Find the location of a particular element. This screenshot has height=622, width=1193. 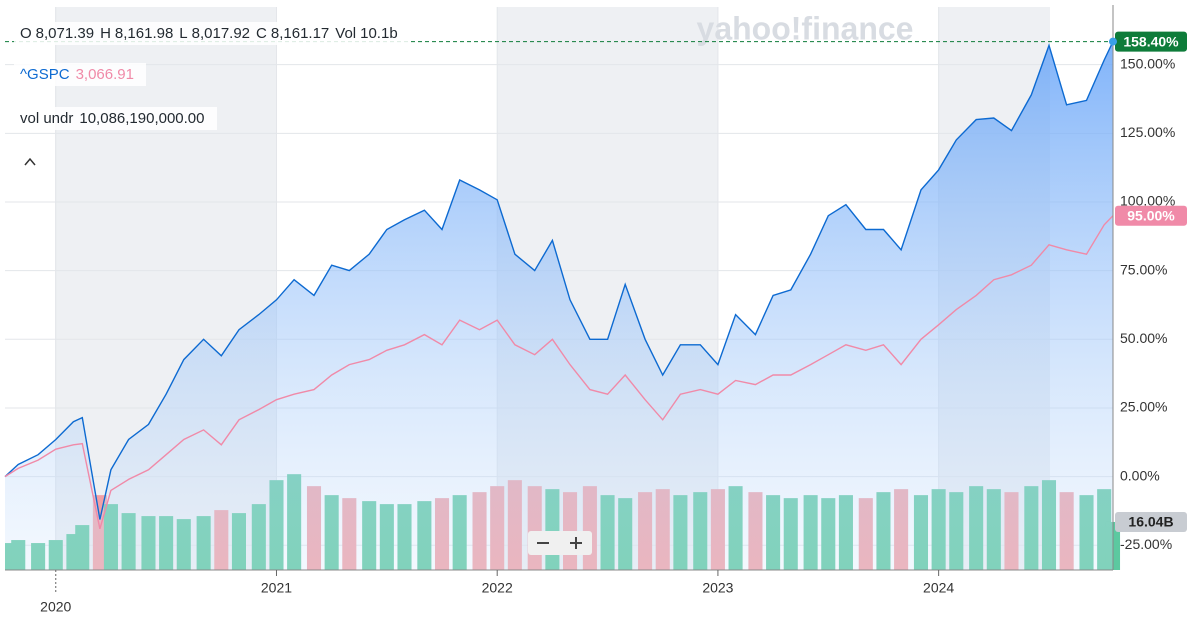

ohlc-value: 8,071.39 is located at coordinates (65, 33).